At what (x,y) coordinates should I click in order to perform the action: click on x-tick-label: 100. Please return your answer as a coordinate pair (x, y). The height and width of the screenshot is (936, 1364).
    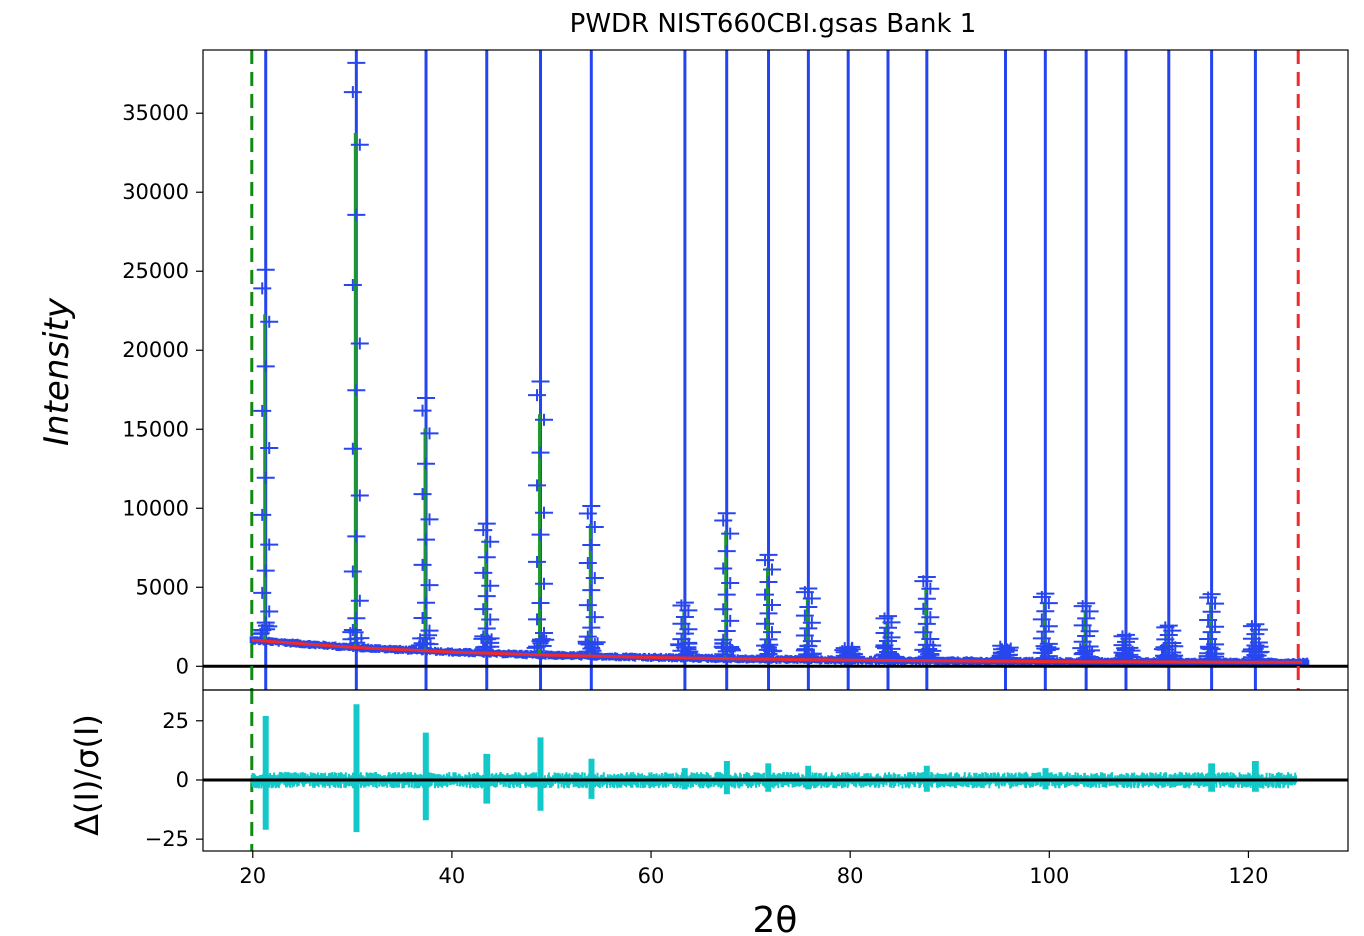
    Looking at the image, I should click on (1049, 876).